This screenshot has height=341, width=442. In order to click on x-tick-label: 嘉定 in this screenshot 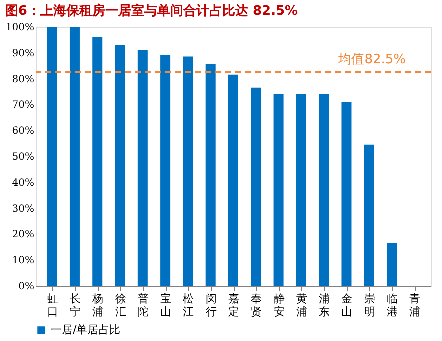, I will do `click(234, 305)`.